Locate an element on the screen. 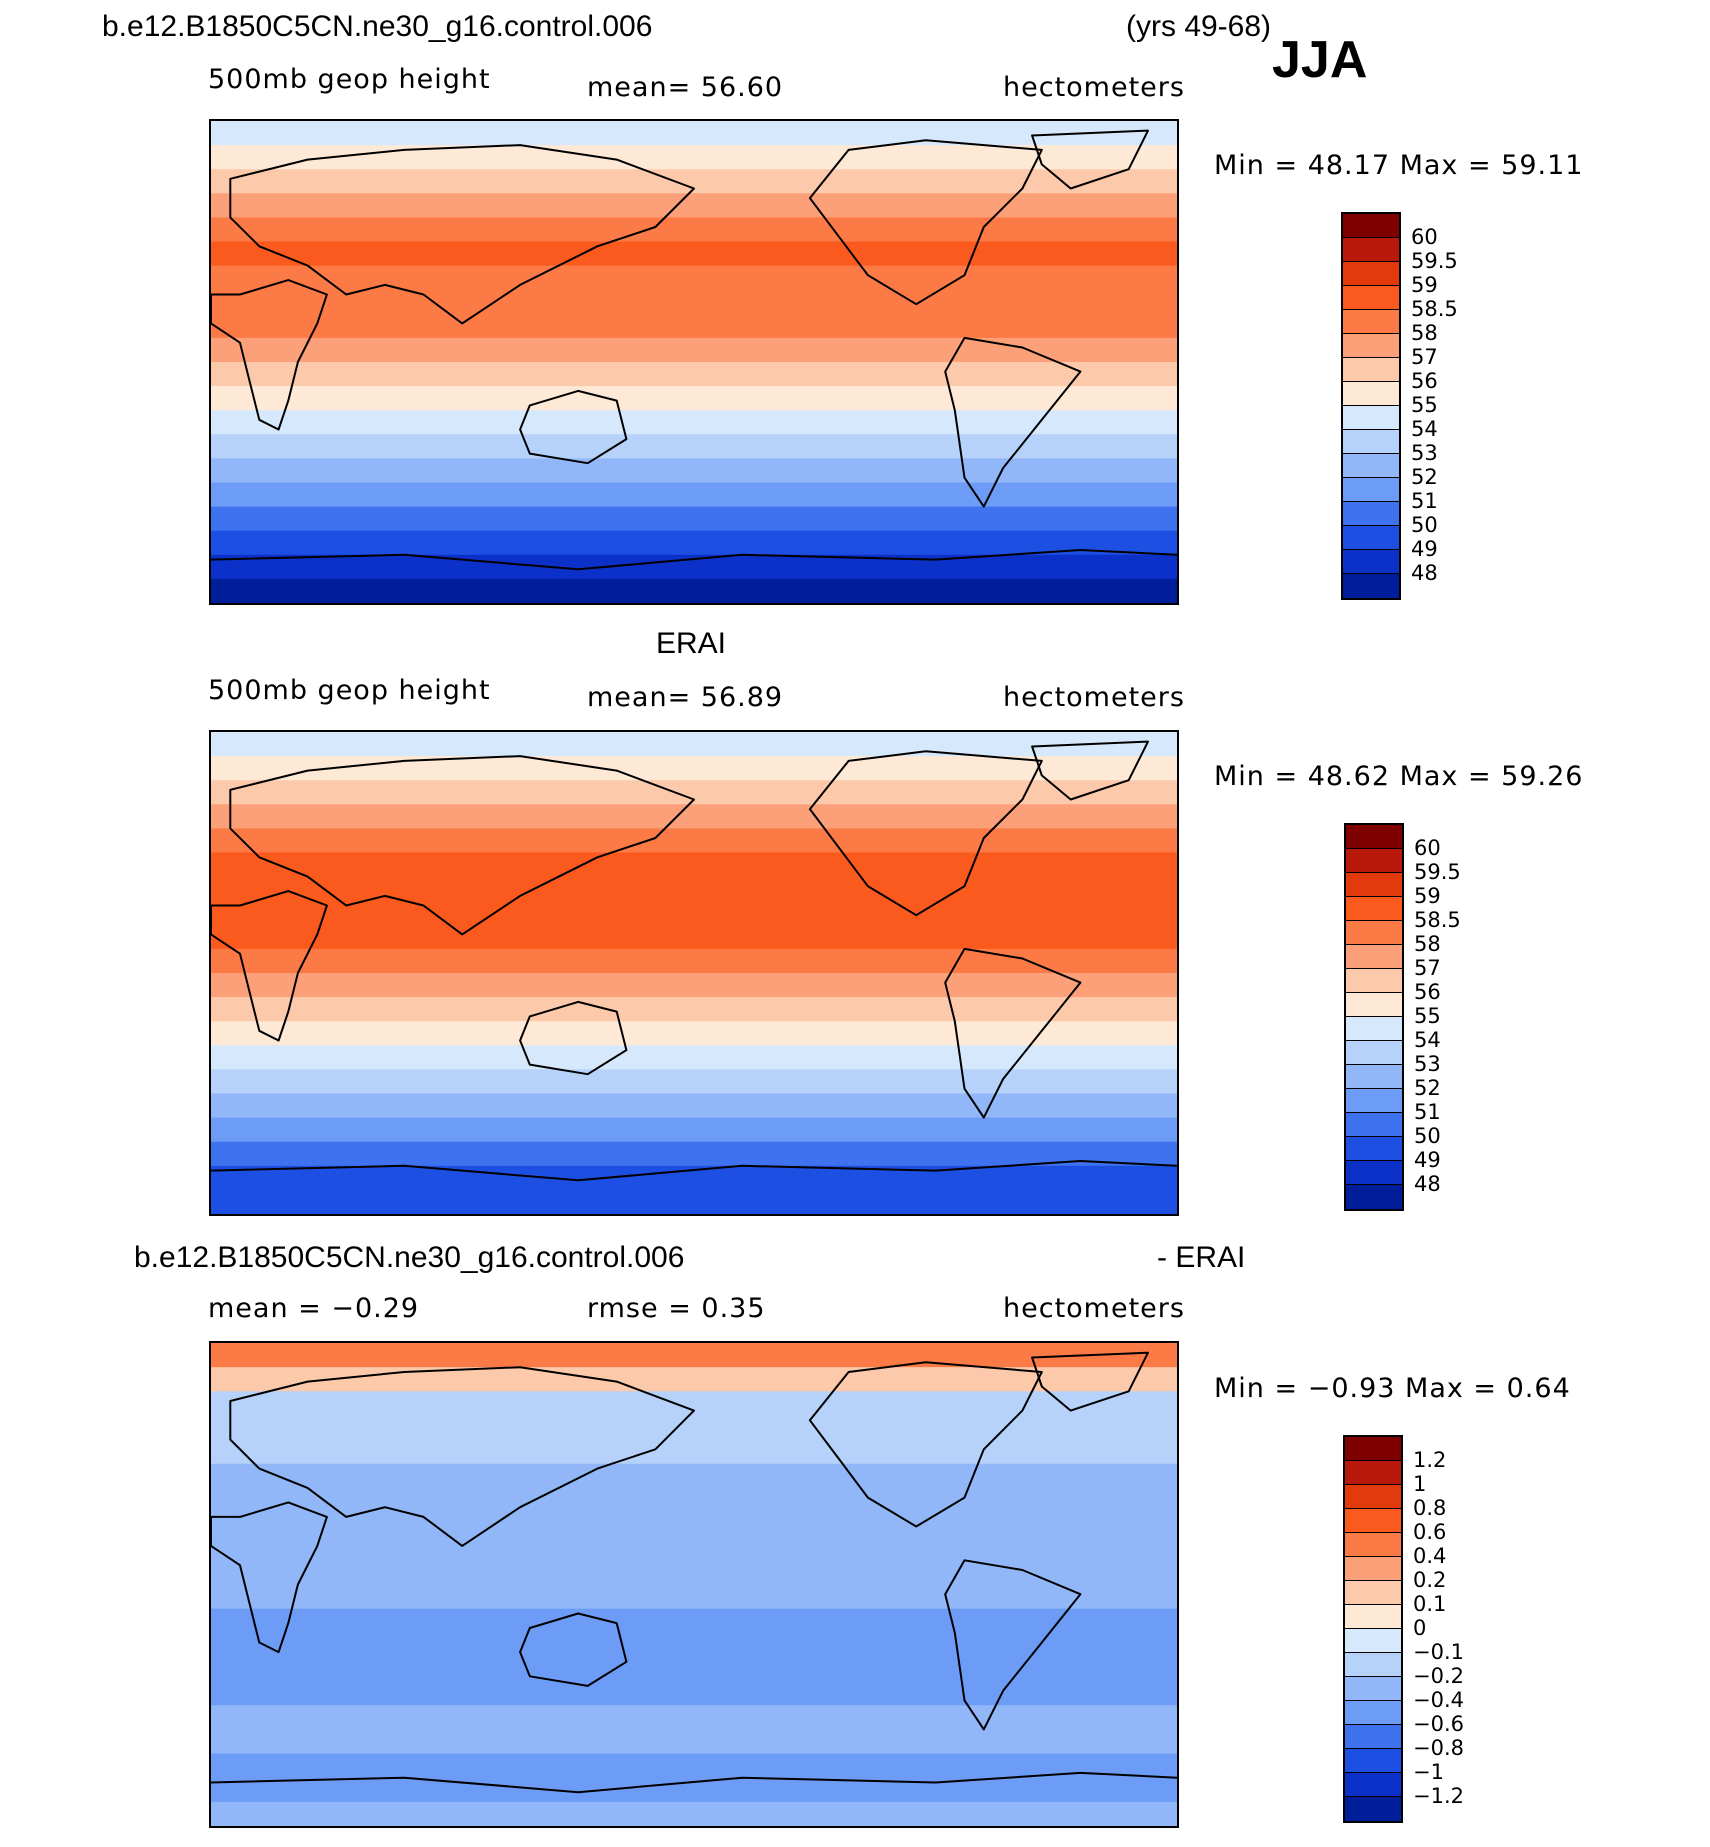  colorbar-label: 0 is located at coordinates (1420, 1628).